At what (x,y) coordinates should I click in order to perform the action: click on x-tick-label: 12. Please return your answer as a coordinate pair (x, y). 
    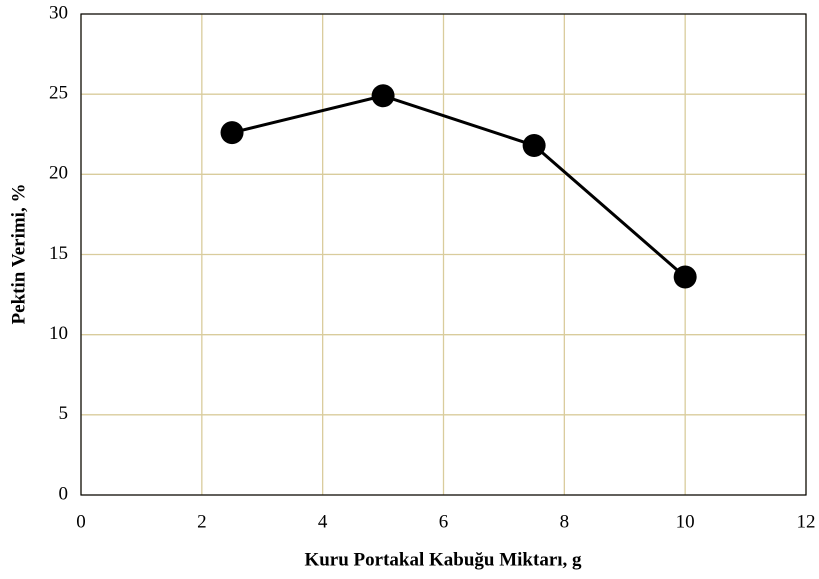
    Looking at the image, I should click on (806, 521).